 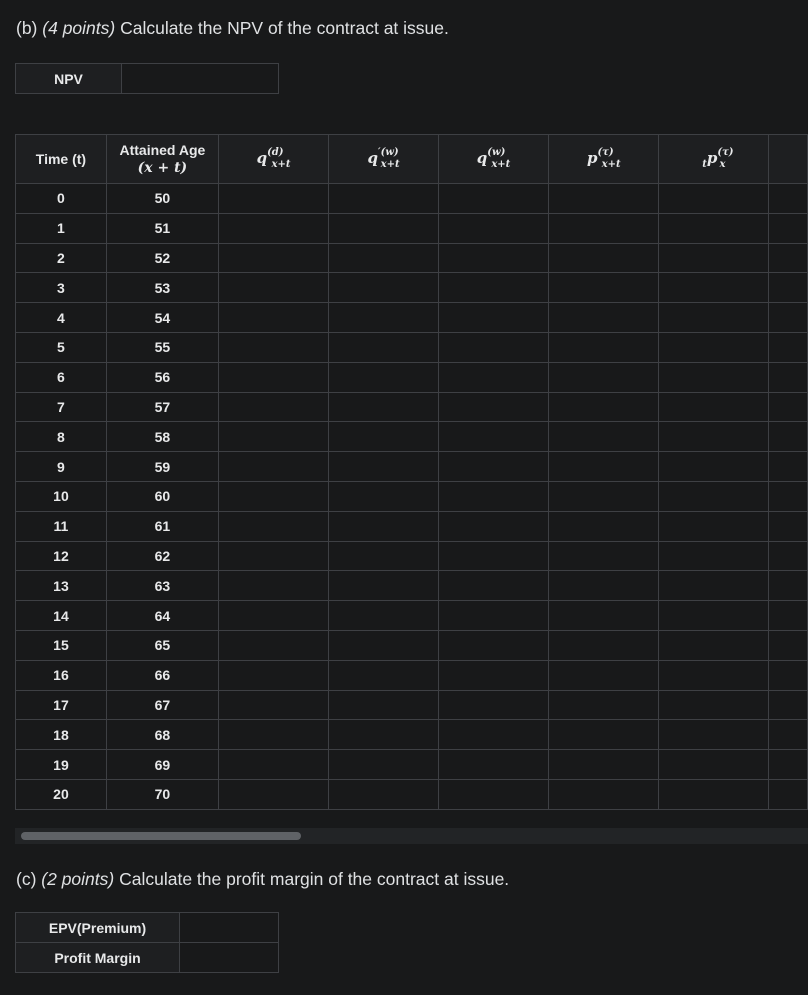 I want to click on scrollbar-thumb, so click(x=161, y=836).